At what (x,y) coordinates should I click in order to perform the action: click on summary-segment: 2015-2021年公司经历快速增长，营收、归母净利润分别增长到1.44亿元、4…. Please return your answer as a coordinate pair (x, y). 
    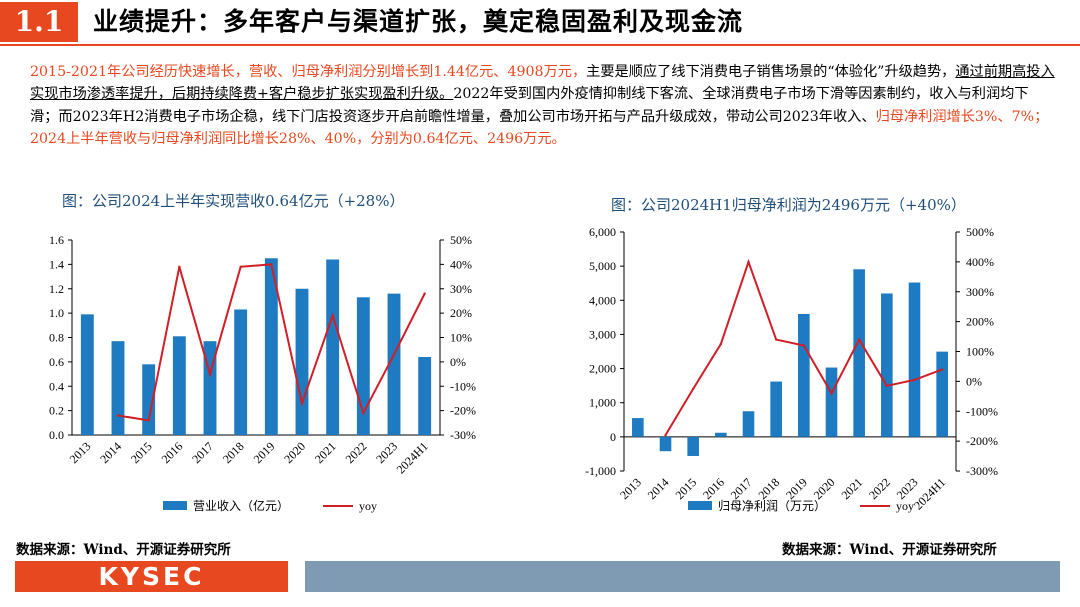
    Looking at the image, I should click on (308, 72).